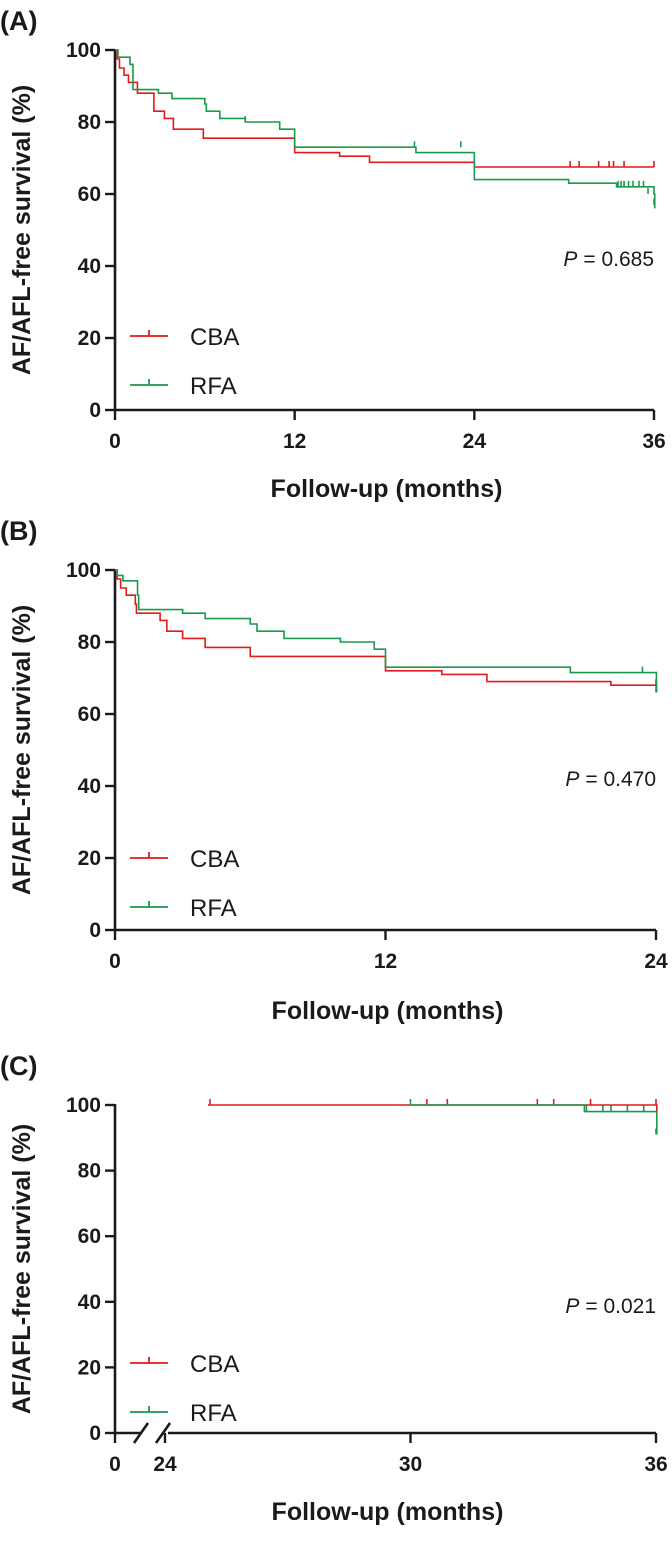 The image size is (672, 1561). I want to click on p-value-number: = 0.470, so click(620, 779).